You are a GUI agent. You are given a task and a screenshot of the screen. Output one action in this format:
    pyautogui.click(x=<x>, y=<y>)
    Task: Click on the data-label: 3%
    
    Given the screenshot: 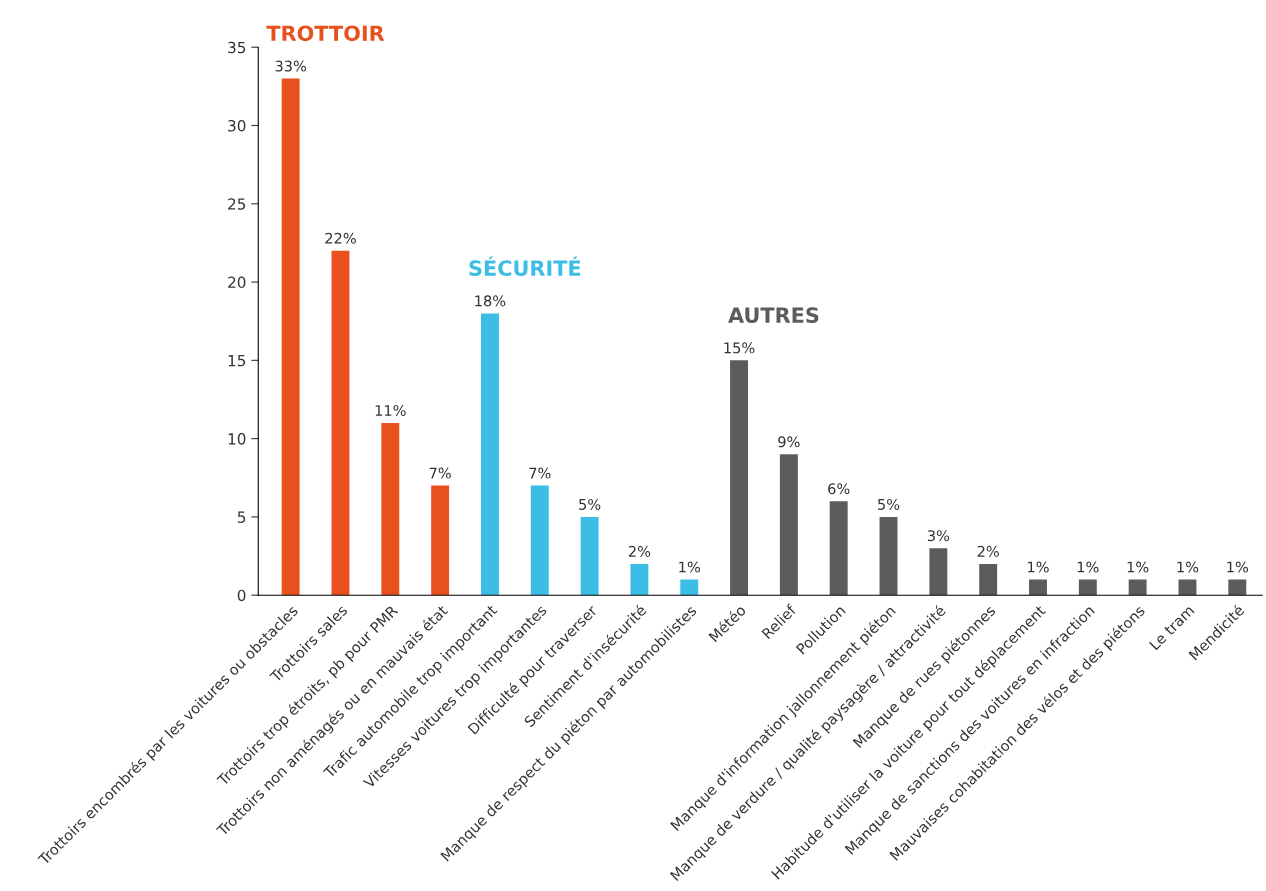 What is the action you would take?
    pyautogui.click(x=938, y=536)
    